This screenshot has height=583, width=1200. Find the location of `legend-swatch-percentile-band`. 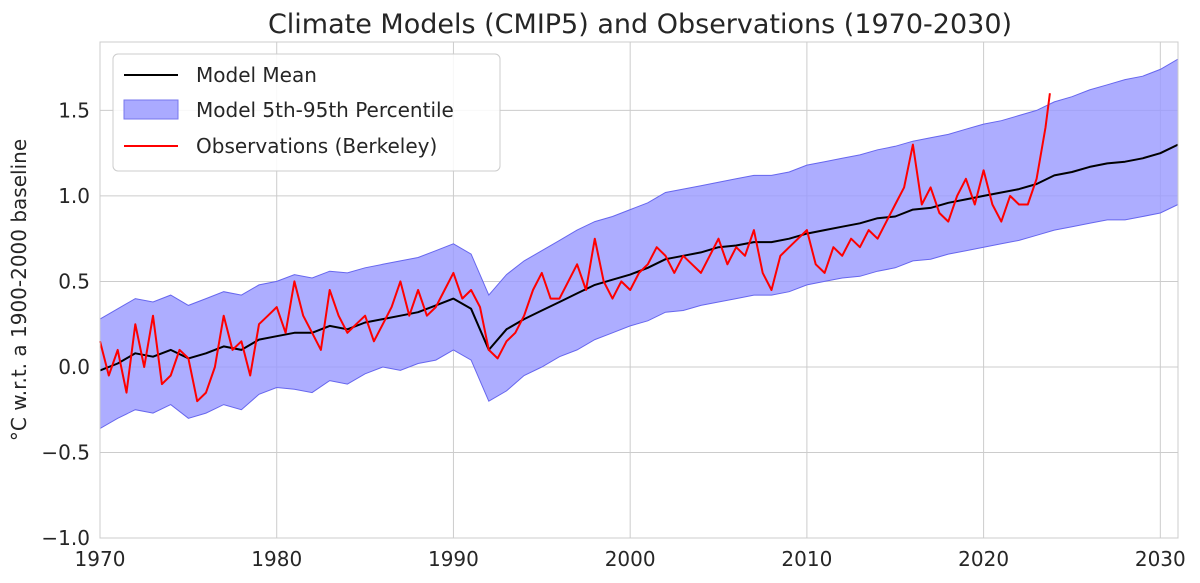

legend-swatch-percentile-band is located at coordinates (151, 109).